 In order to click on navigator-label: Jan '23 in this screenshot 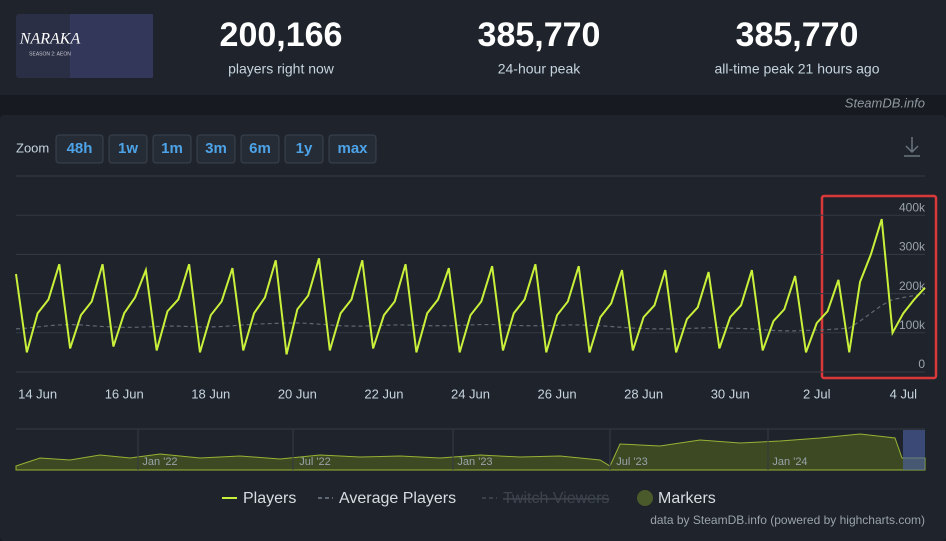, I will do `click(474, 462)`.